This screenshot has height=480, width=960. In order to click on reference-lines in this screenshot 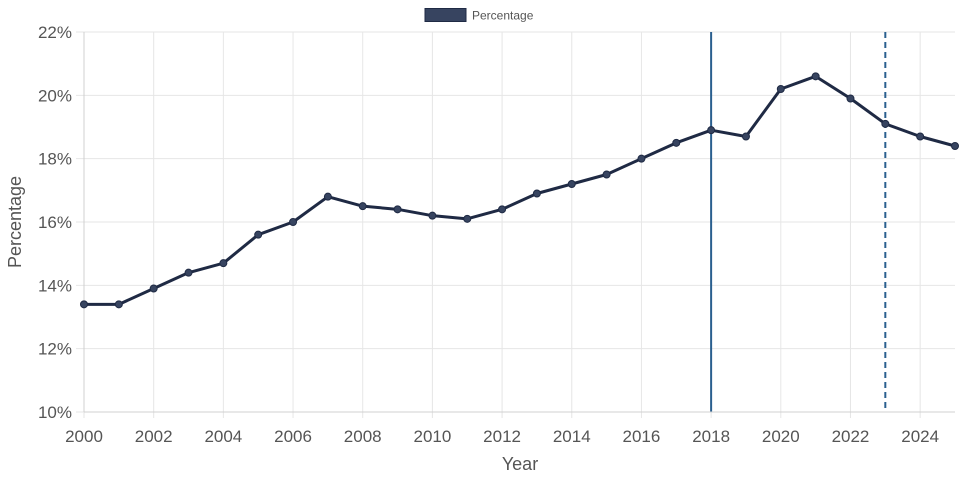, I will do `click(798, 222)`.